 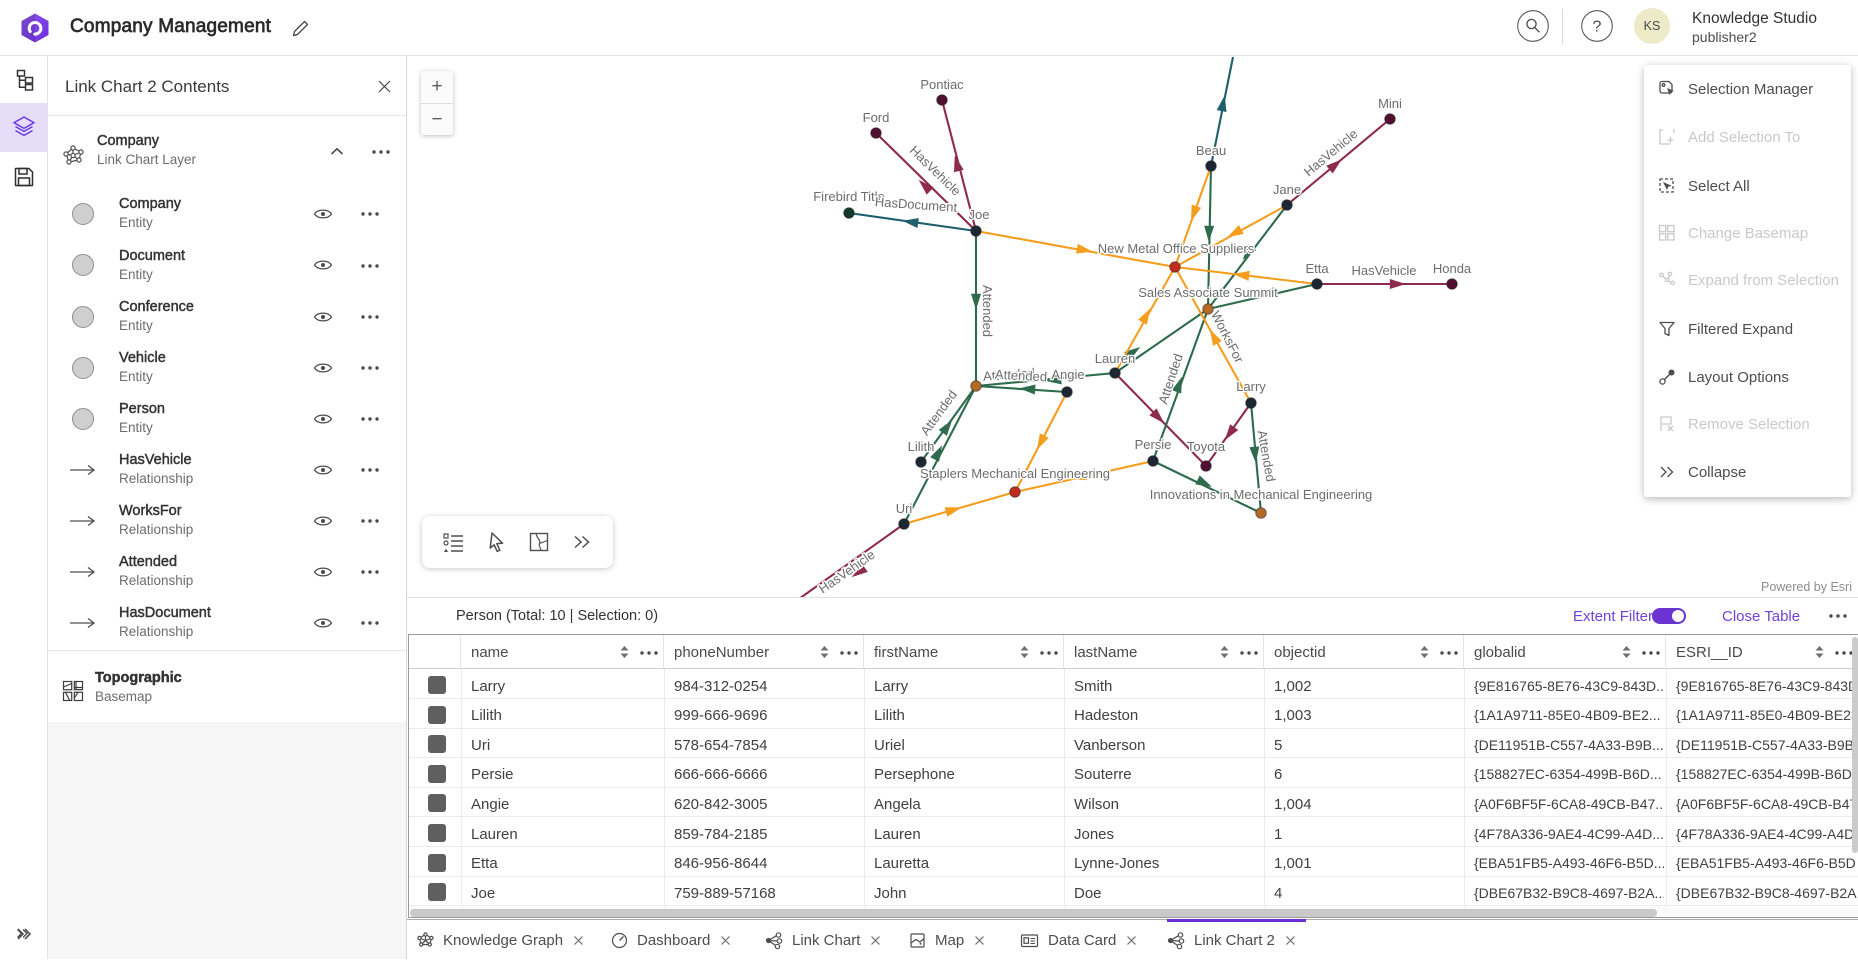 I want to click on svg-text: Mini, so click(x=1390, y=103).